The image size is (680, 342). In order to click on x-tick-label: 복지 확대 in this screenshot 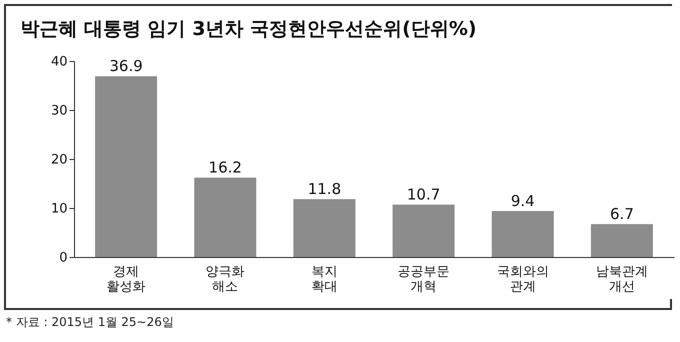, I will do `click(324, 279)`.